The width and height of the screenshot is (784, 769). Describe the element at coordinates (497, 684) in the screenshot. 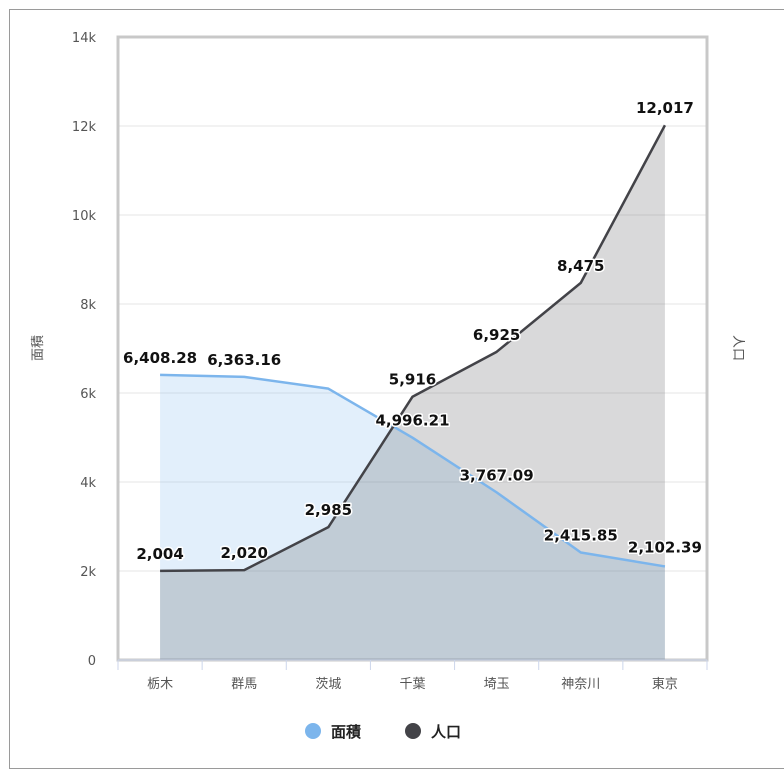

I see `x-tick-label: 埼玉` at that location.